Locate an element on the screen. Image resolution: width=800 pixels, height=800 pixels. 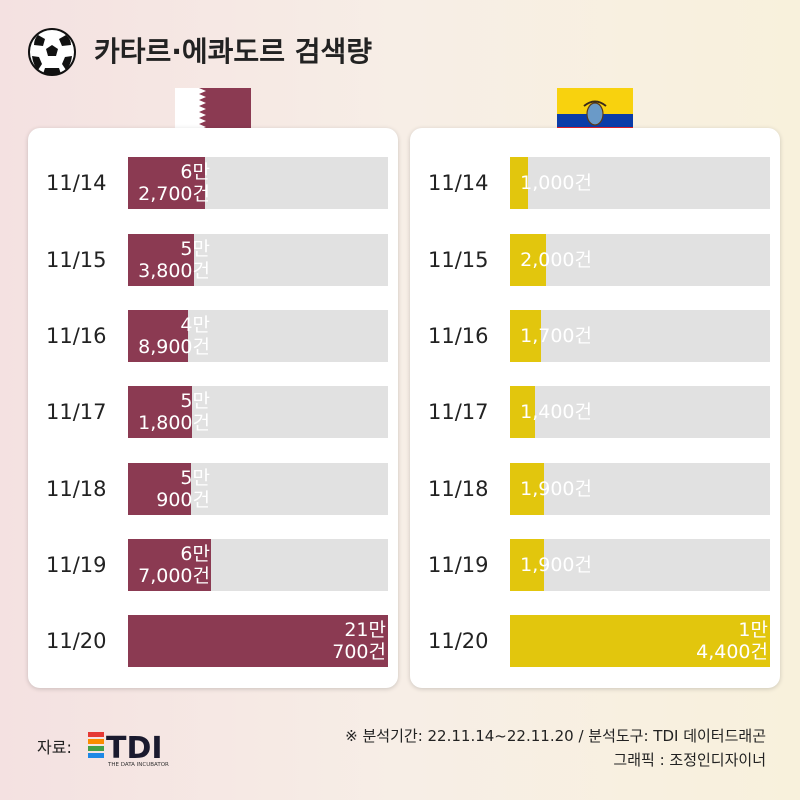
value-label: 6만 7,000건 is located at coordinates (174, 565).